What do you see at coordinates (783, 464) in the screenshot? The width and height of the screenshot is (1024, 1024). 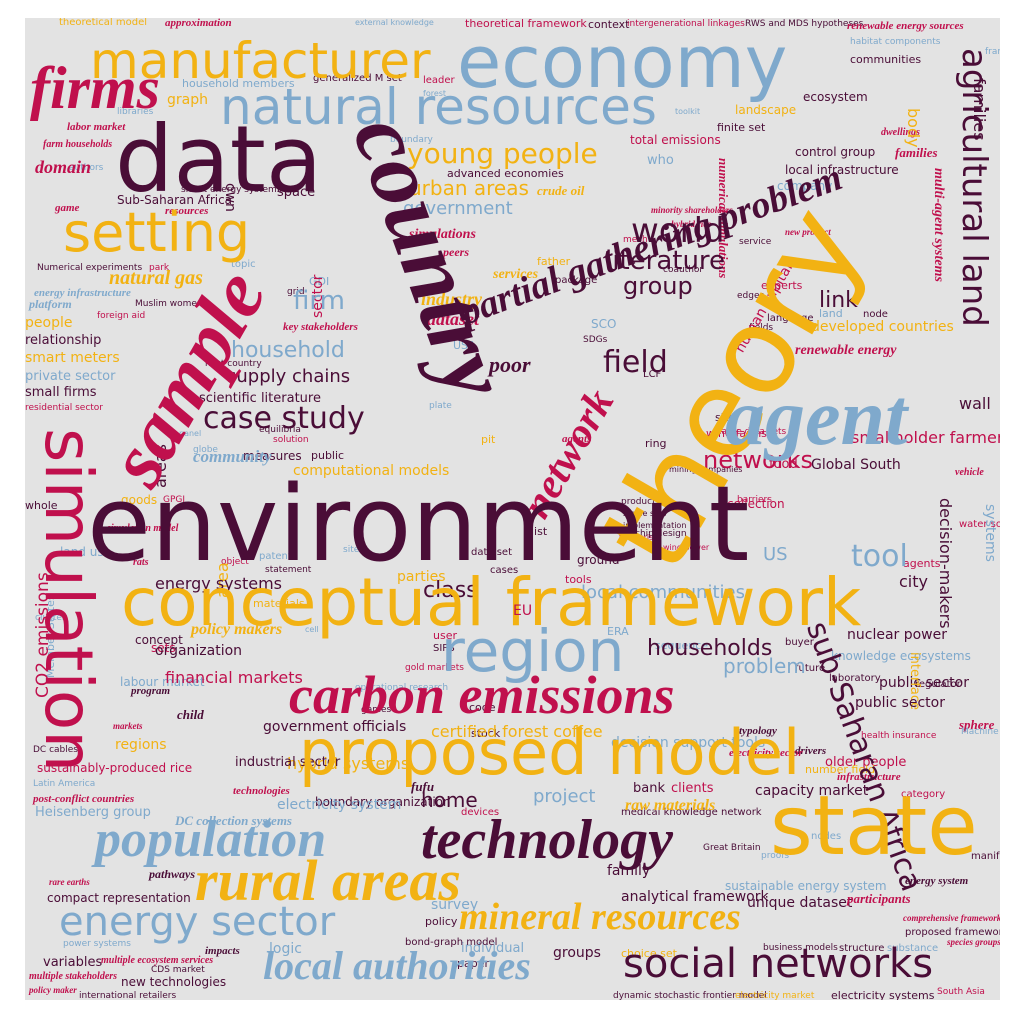 I see `word-food: food` at bounding box center [783, 464].